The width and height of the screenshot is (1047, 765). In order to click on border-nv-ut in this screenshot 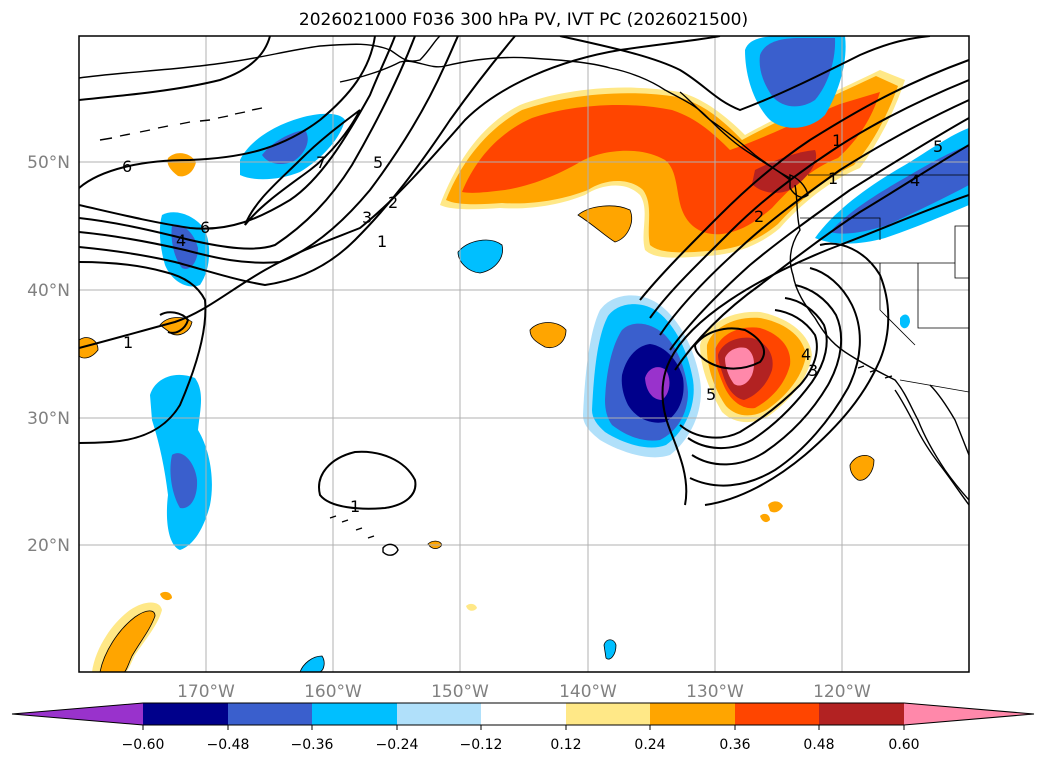, I will do `click(943, 296)`.